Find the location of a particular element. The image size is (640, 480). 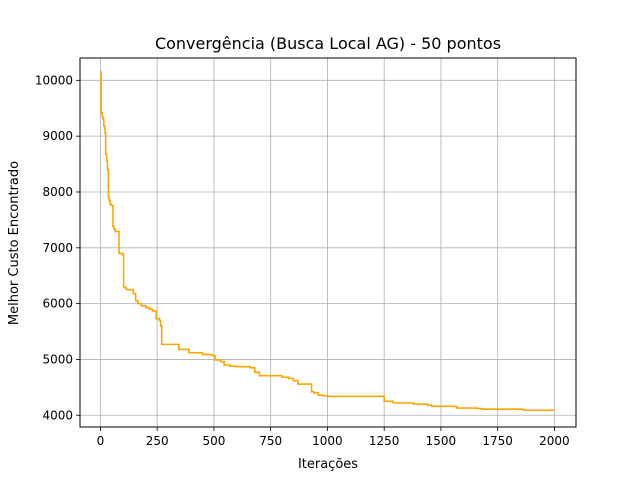

y-tick-label: 4000 is located at coordinates (57, 415).